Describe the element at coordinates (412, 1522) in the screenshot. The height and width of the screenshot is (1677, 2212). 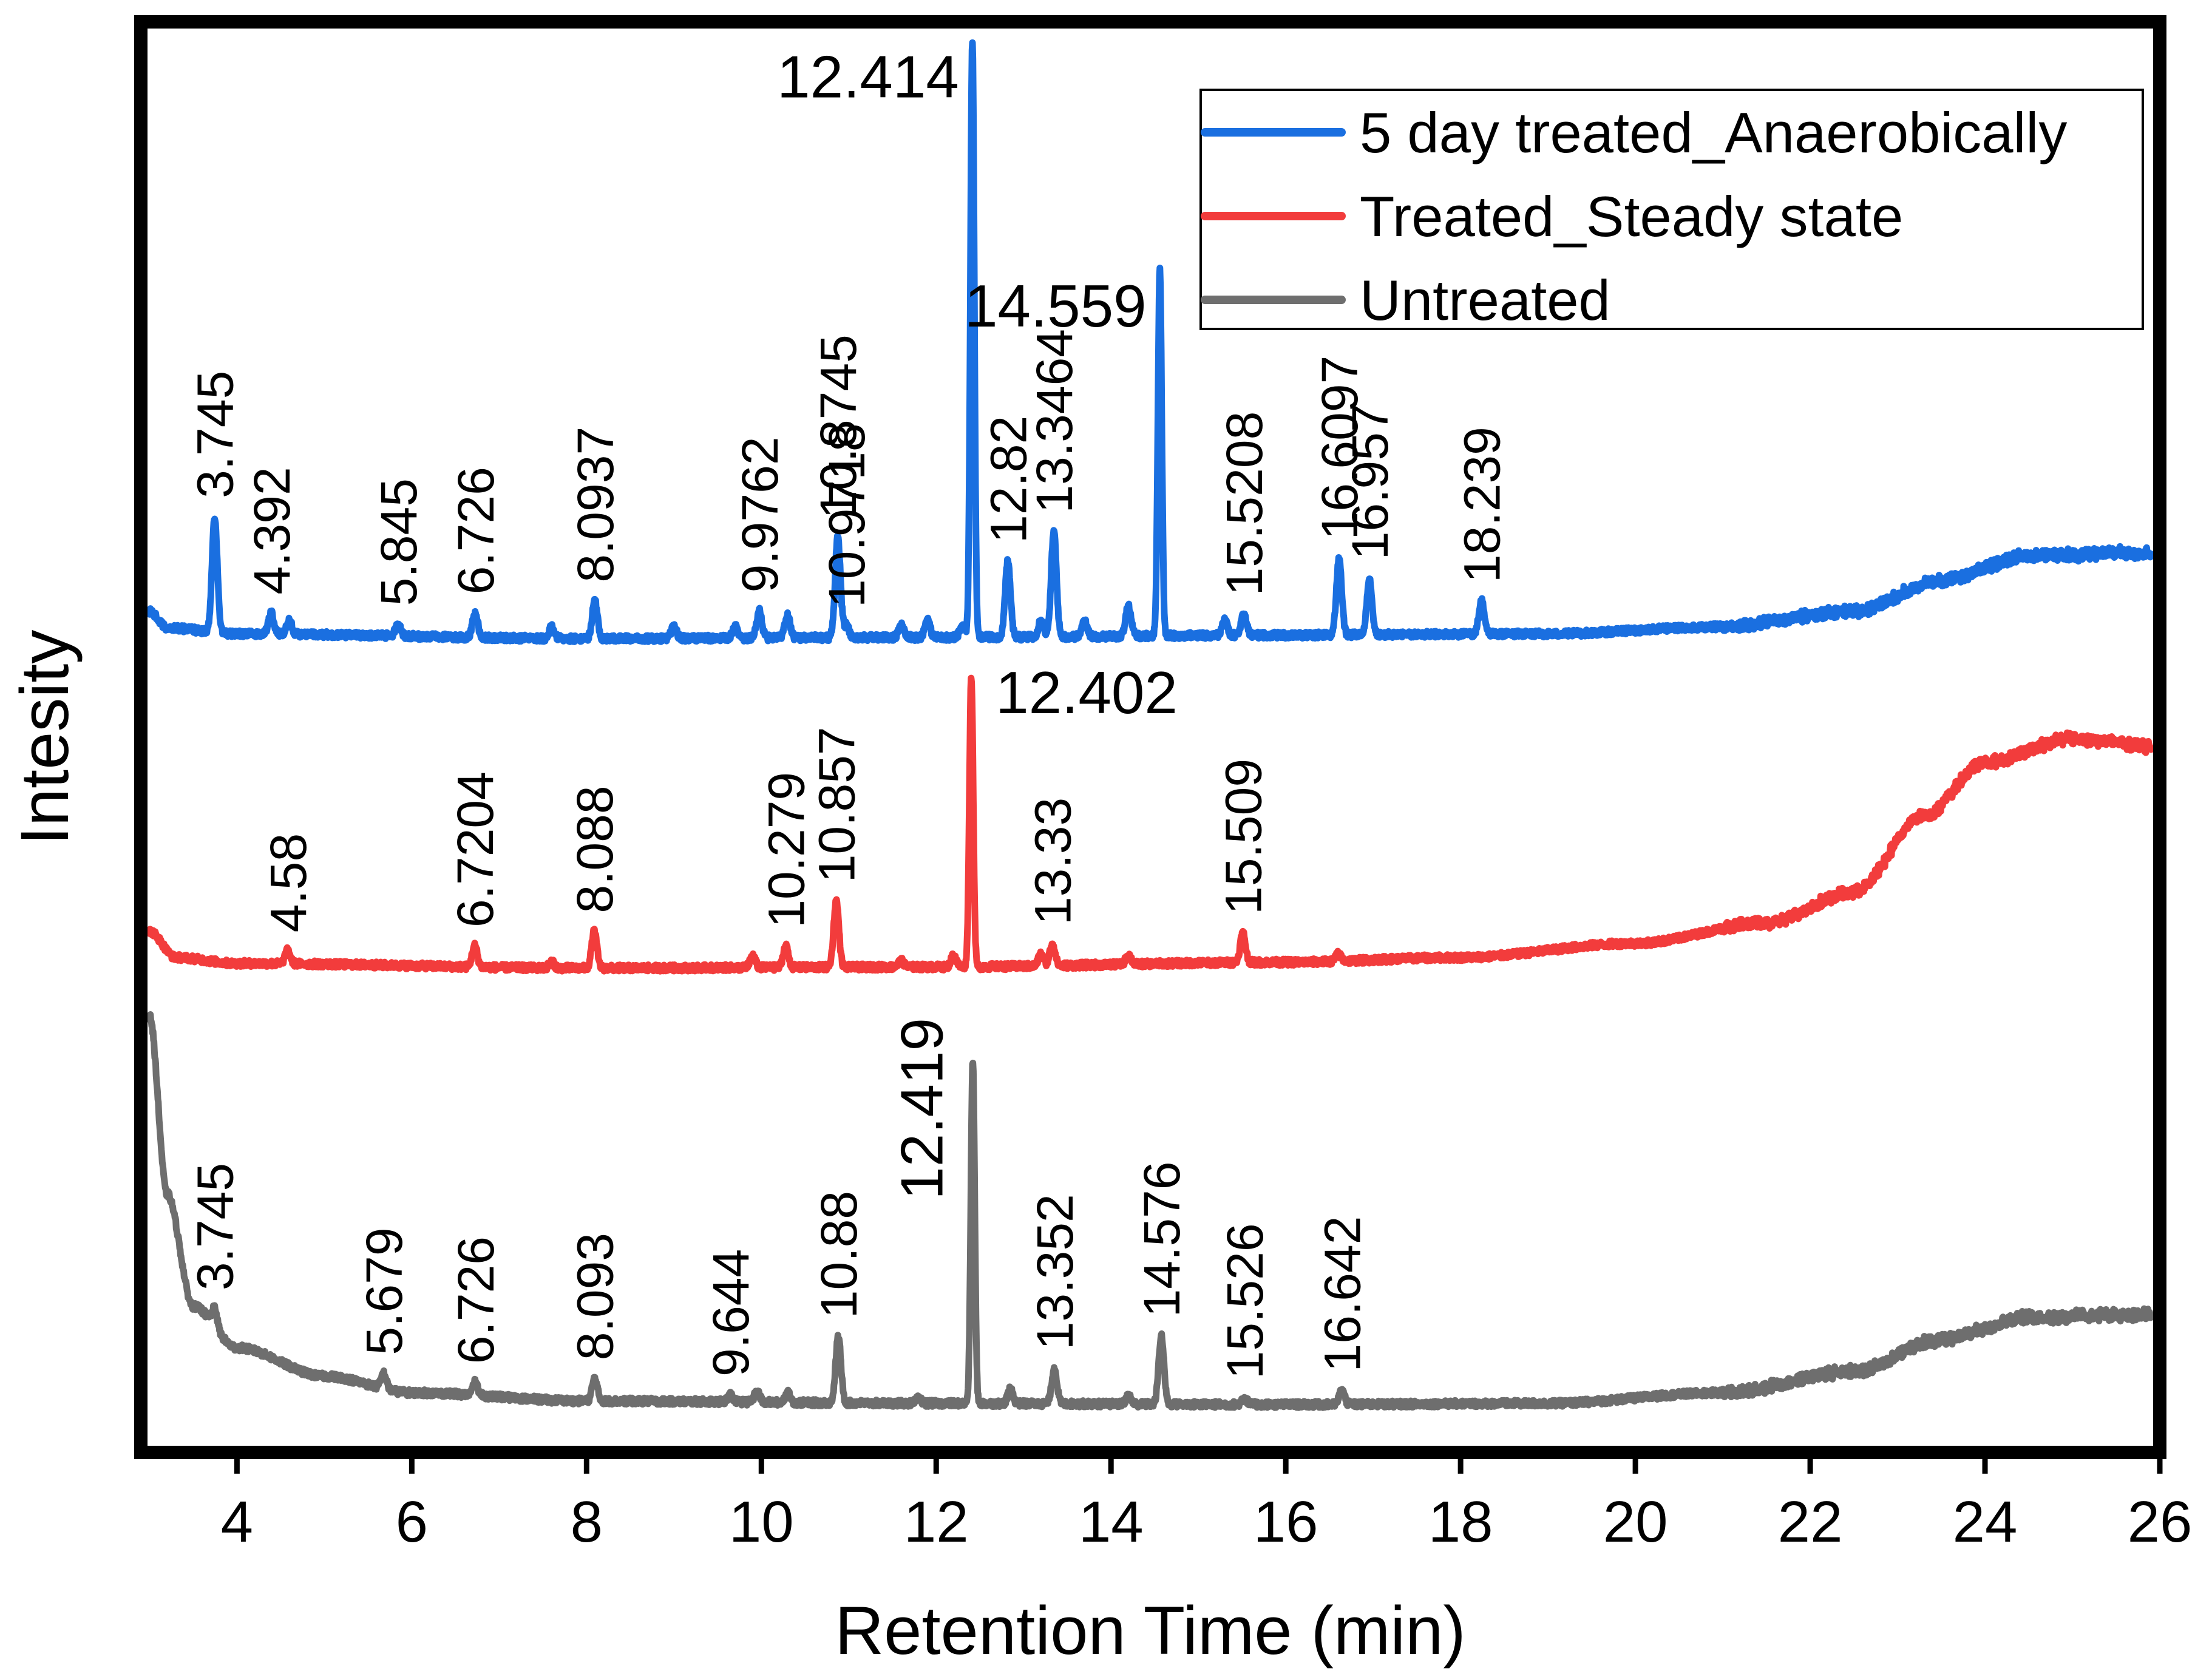
I see `x-tick-label: 6` at that location.